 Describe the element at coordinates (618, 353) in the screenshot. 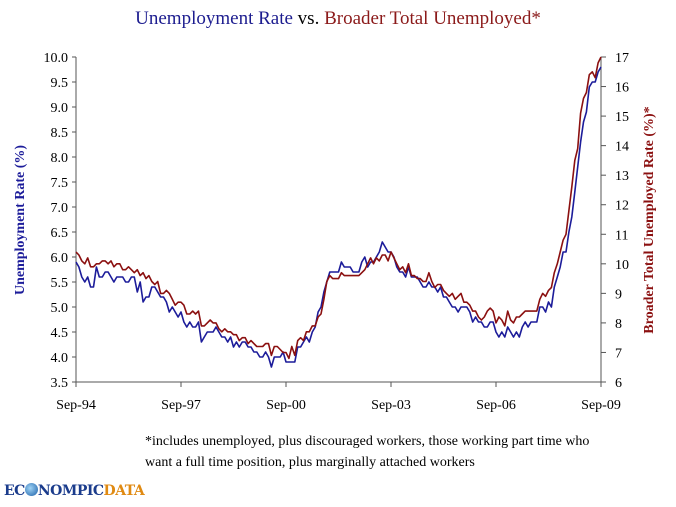

I see `y-right-tick-label: 7` at that location.